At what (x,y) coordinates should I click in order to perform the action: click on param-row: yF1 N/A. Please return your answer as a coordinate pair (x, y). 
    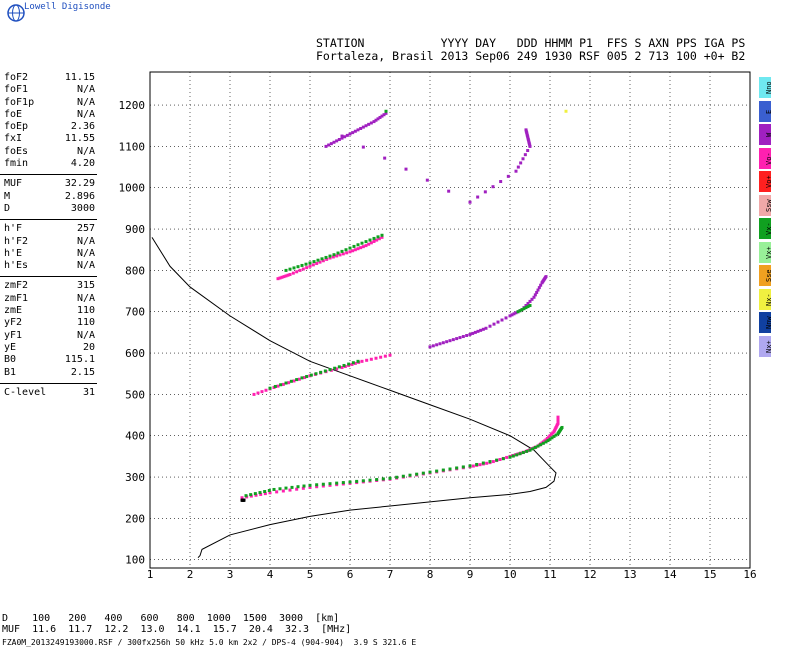
    Looking at the image, I should click on (50, 336).